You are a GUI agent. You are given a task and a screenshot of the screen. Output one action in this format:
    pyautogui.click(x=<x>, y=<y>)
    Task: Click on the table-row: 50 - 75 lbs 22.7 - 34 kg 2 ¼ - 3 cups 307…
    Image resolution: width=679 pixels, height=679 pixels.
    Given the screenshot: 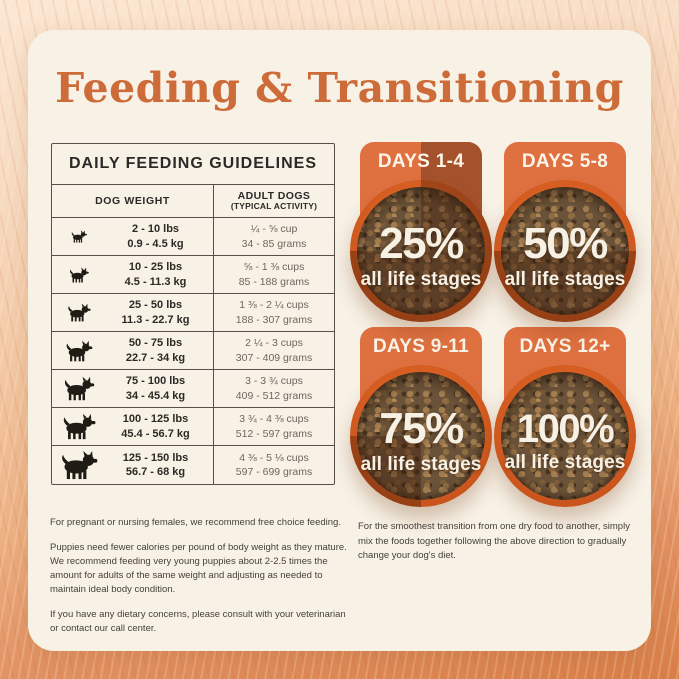 What is the action you would take?
    pyautogui.click(x=193, y=351)
    